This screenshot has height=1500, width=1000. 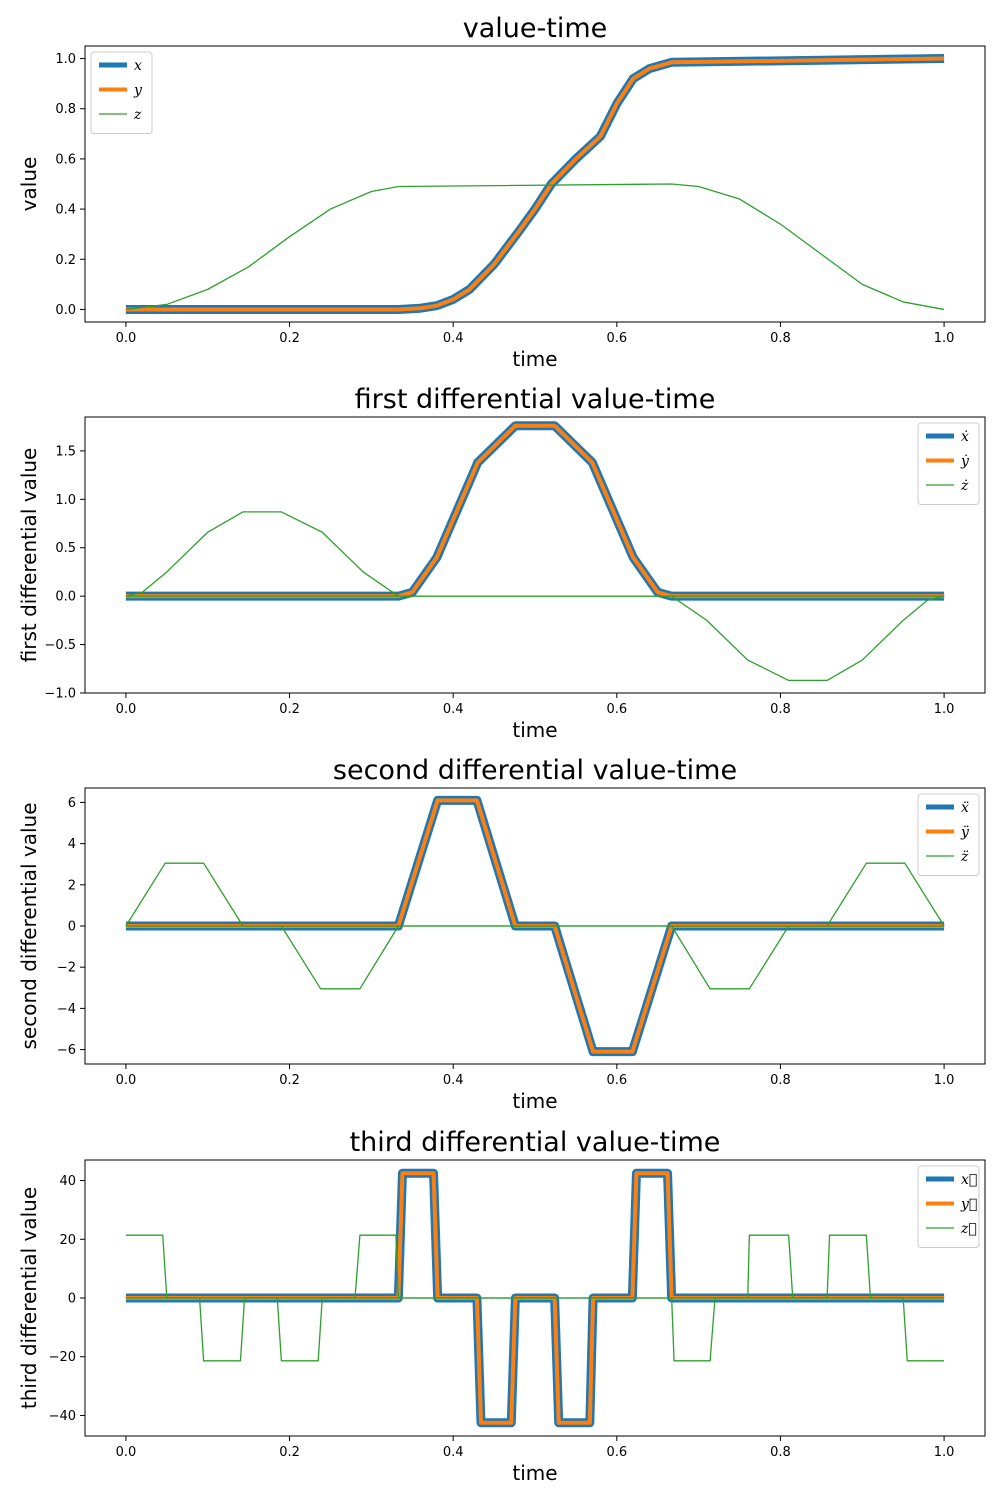 I want to click on y-tick-label: 1.5, so click(x=65, y=451).